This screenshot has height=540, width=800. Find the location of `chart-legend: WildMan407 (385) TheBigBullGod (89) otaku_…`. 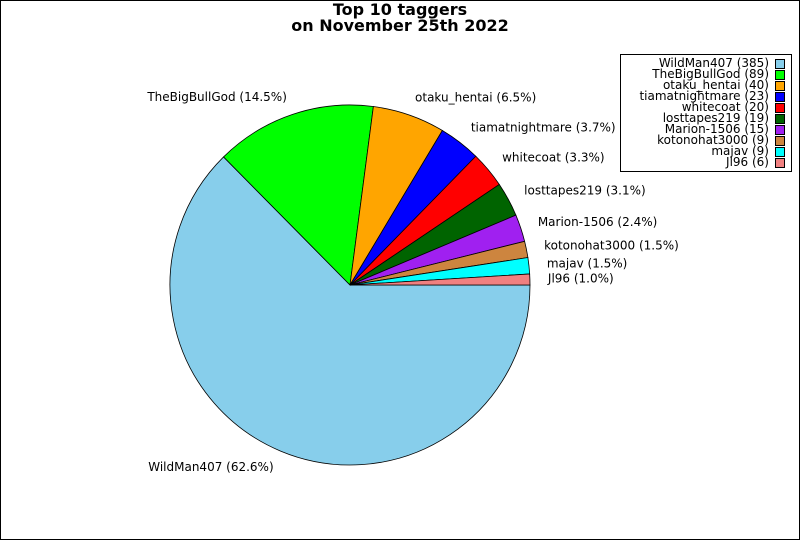

chart-legend: WildMan407 (385) TheBigBullGod (89) otaku_… is located at coordinates (706, 113).